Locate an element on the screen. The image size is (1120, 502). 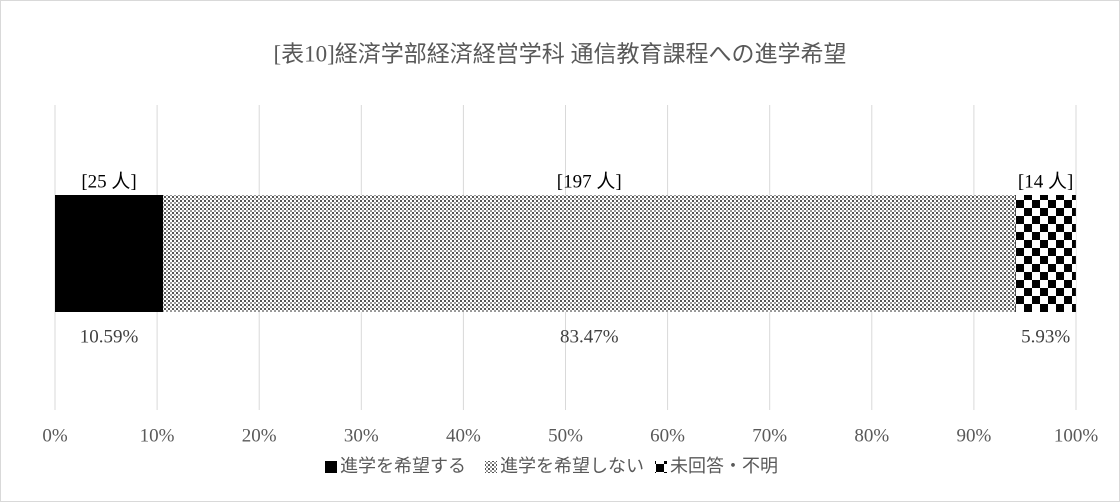
x-tick-label: 30% is located at coordinates (361, 435).